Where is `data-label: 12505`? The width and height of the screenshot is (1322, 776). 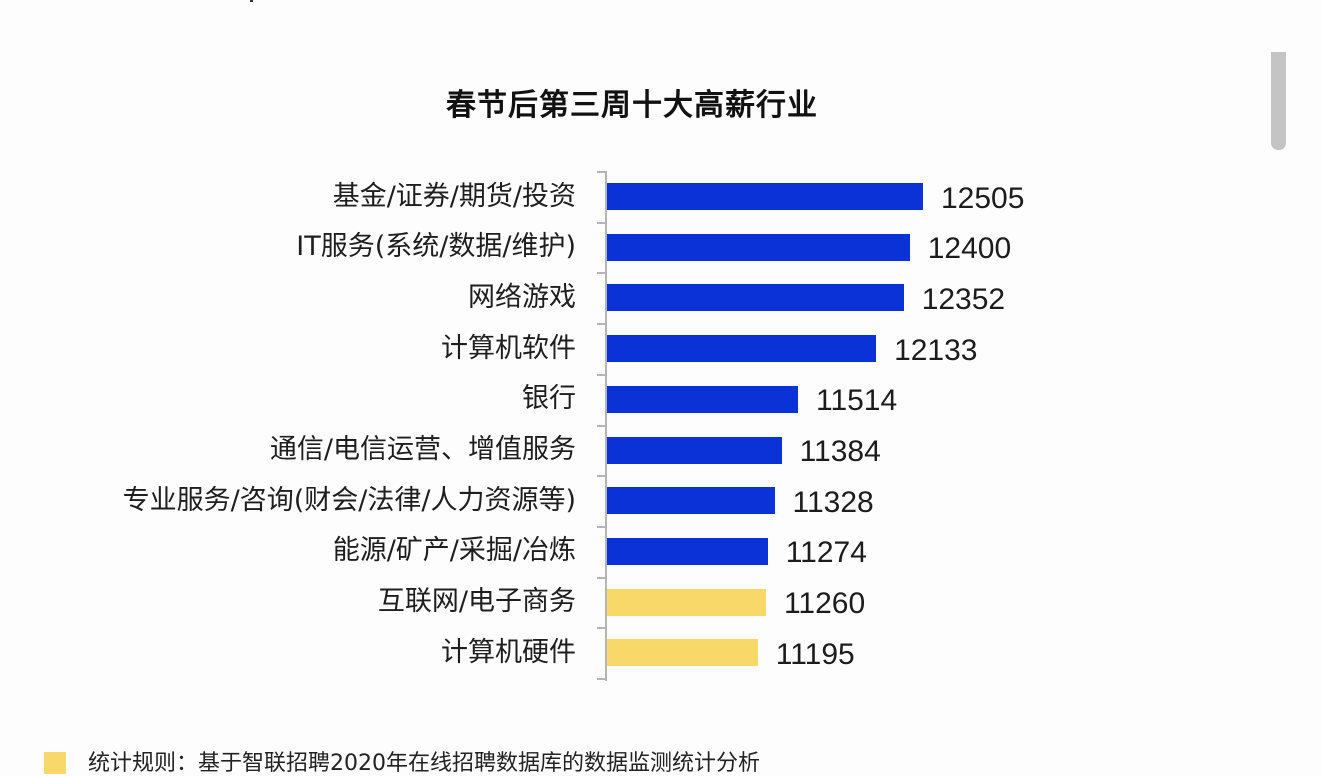 data-label: 12505 is located at coordinates (983, 198).